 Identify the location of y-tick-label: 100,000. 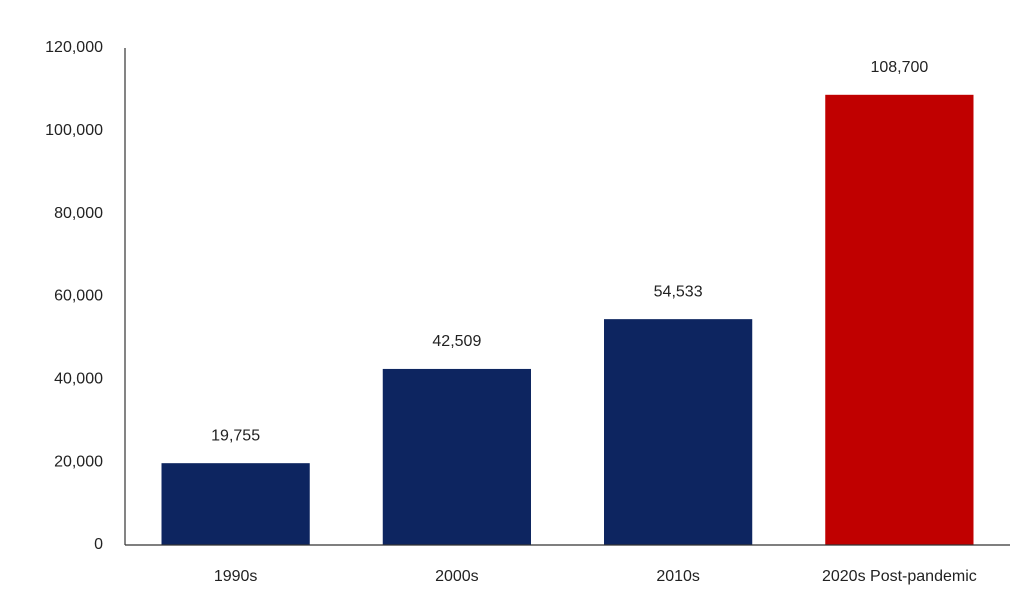
(74, 130).